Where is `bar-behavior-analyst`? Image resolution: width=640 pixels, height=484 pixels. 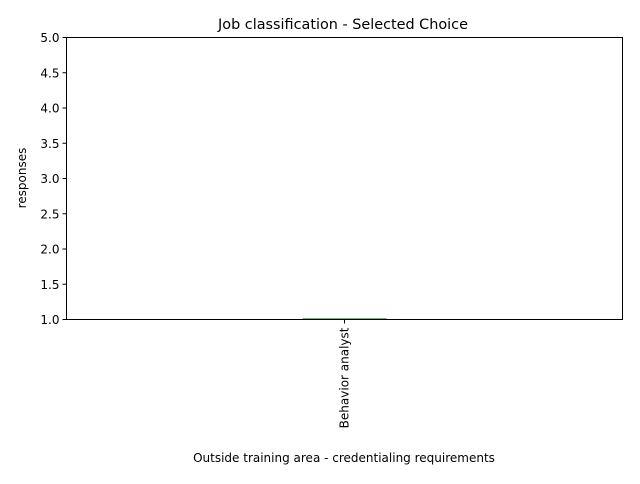
bar-behavior-analyst is located at coordinates (344, 319).